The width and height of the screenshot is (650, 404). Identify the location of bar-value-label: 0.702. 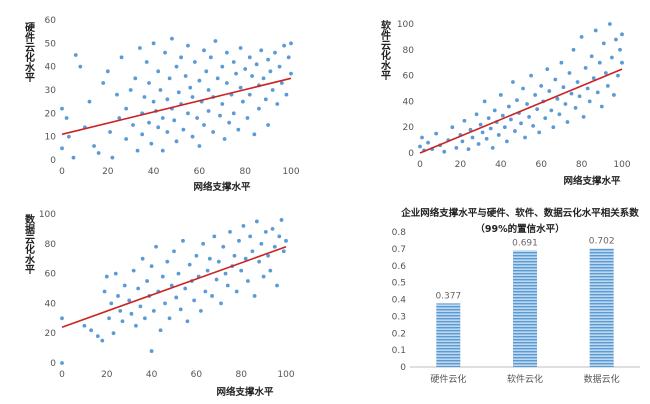
(602, 242).